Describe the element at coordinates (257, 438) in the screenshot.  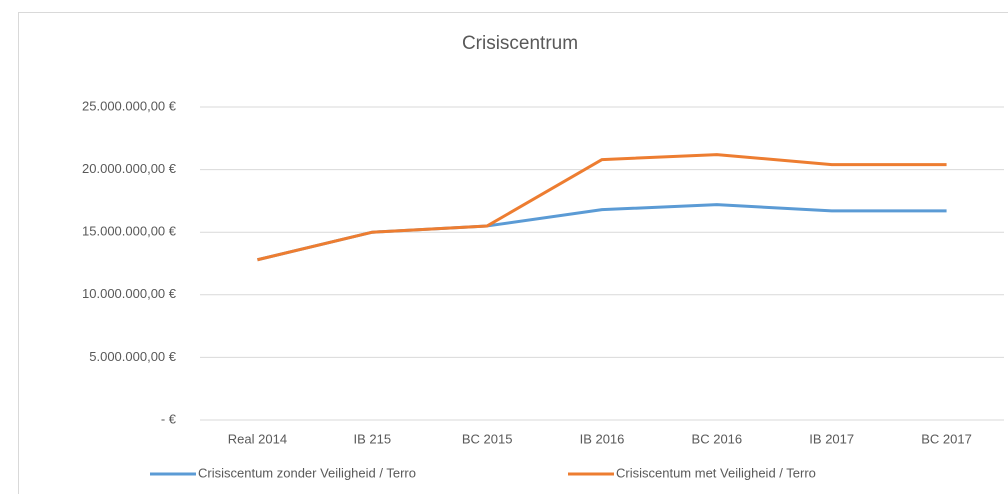
I see `x-tick-label: Real 2014` at that location.